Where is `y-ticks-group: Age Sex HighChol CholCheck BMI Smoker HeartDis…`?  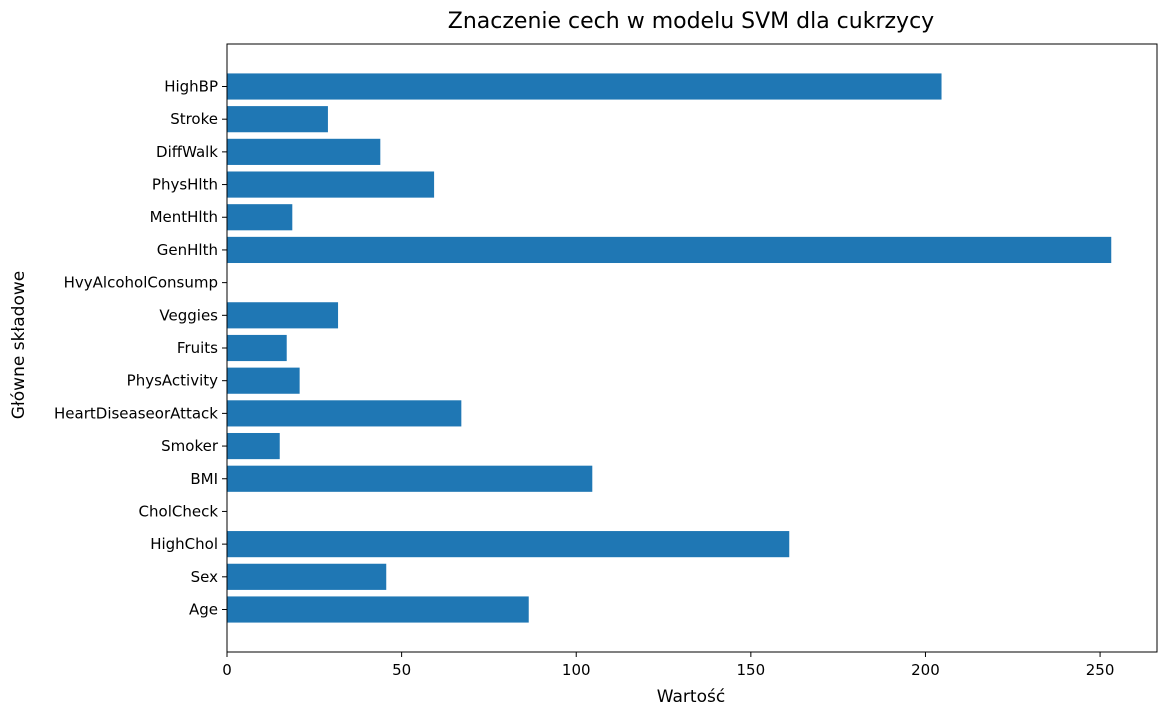 y-ticks-group: Age Sex HighChol CholCheck BMI Smoker HeartDis… is located at coordinates (140, 348).